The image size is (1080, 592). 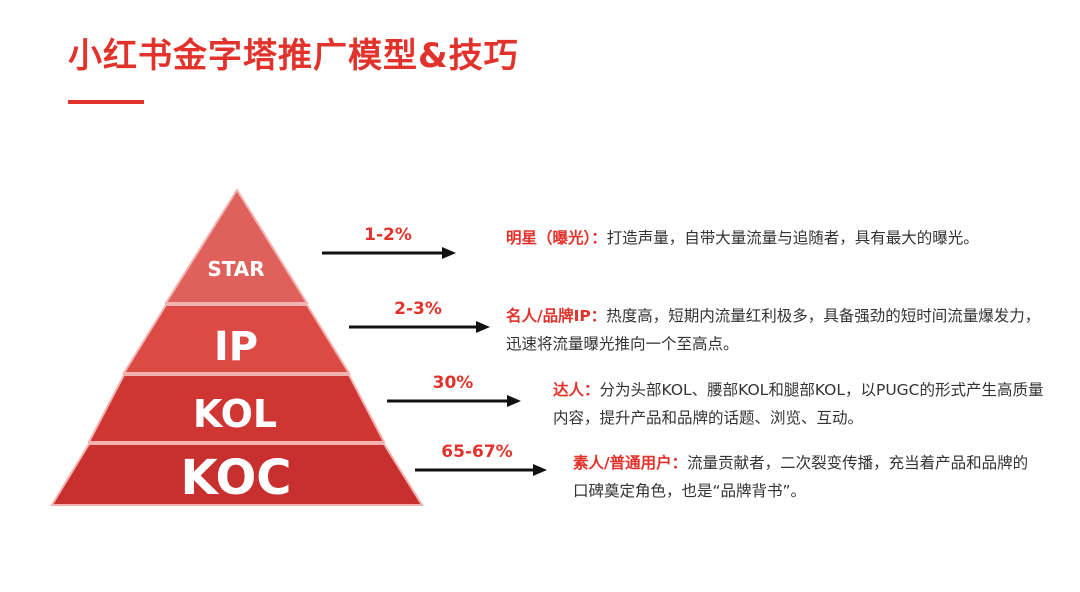 I want to click on pyramid-tier-star, so click(x=236, y=246).